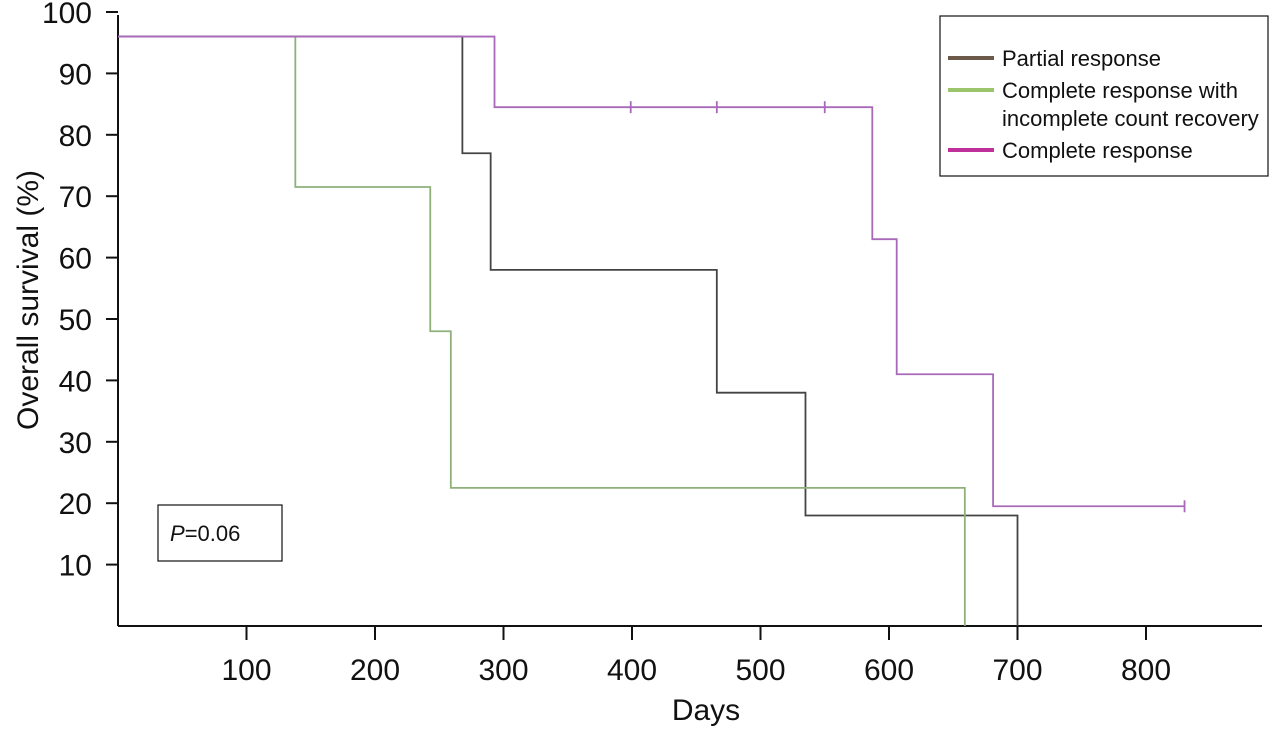  What do you see at coordinates (75, 259) in the screenshot?
I see `y-tick-label: 60` at bounding box center [75, 259].